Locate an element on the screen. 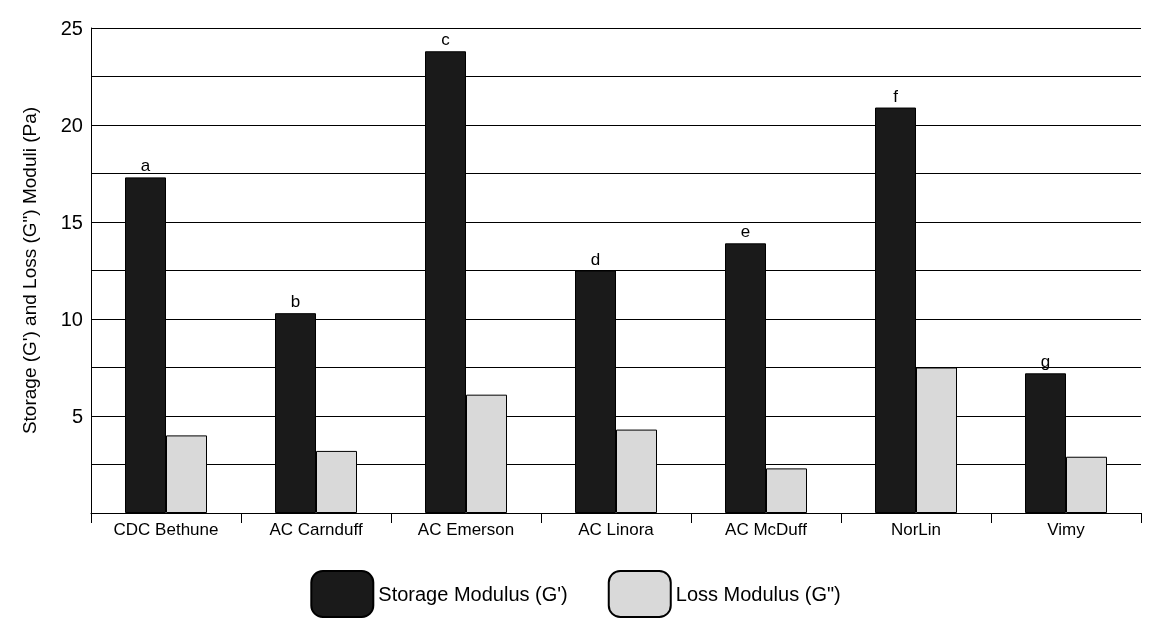  x-tick-label: CDC Bethune is located at coordinates (166, 529).